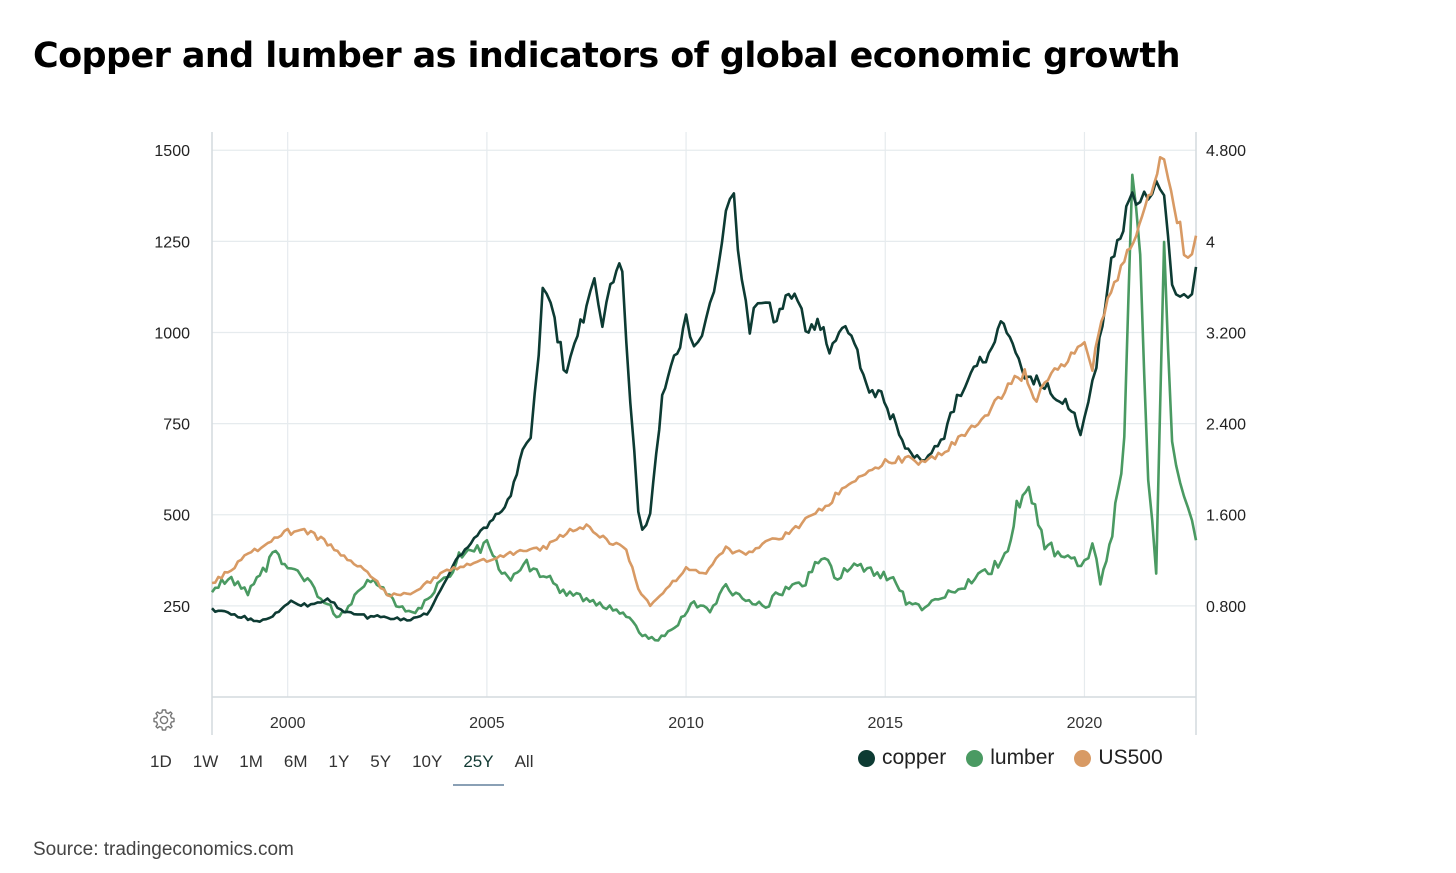 The width and height of the screenshot is (1456, 873). I want to click on chart-legend: copper lumber US500, so click(1020, 758).